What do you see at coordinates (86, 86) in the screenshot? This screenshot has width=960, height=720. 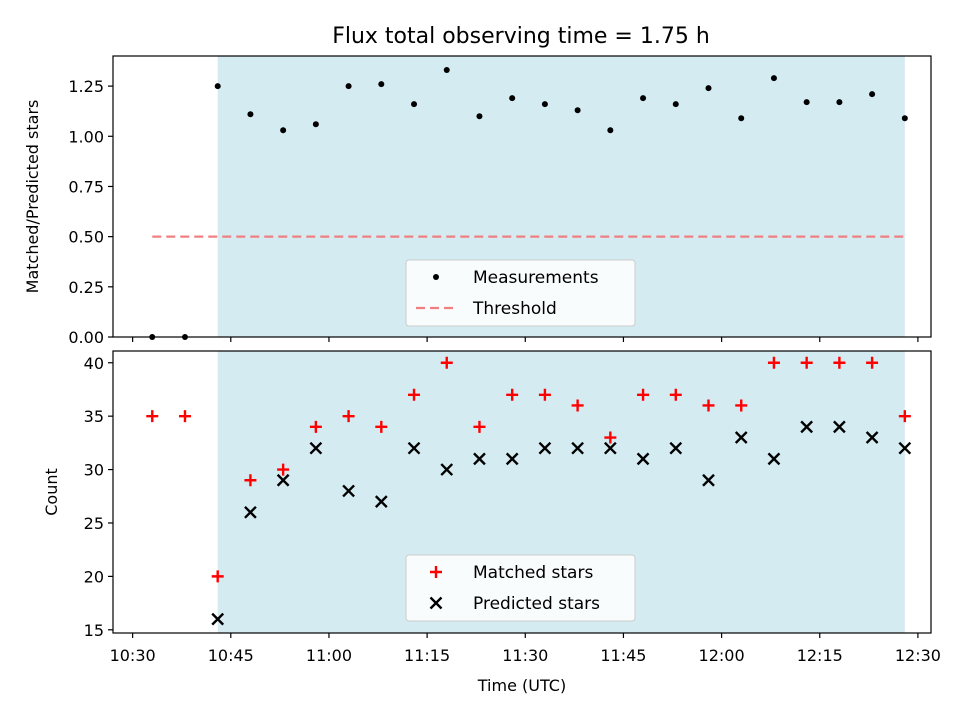 I see `y-tick-label: 1.25` at bounding box center [86, 86].